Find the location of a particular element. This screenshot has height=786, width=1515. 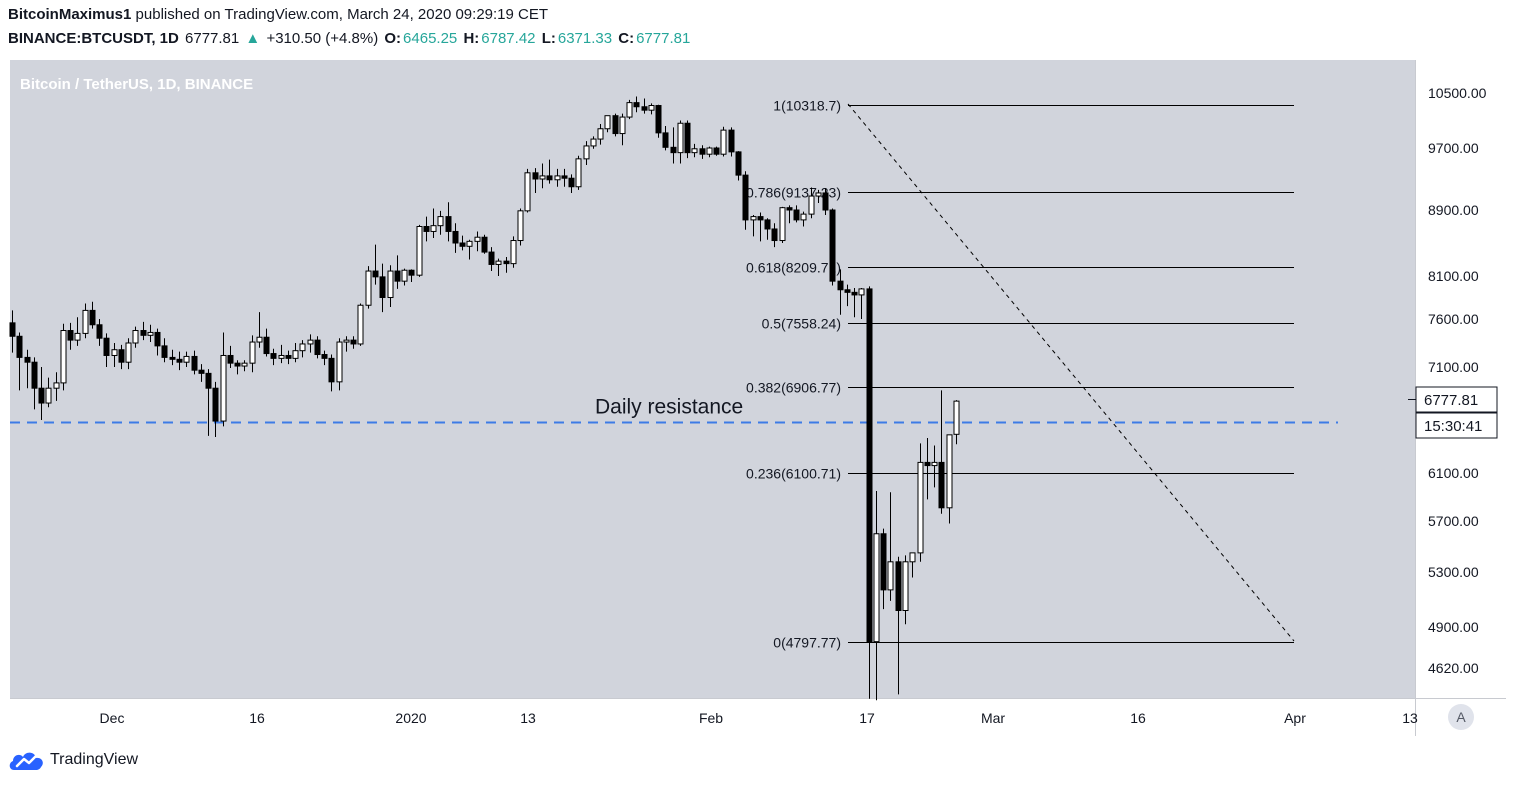

price-axis is located at coordinates (1461, 379).